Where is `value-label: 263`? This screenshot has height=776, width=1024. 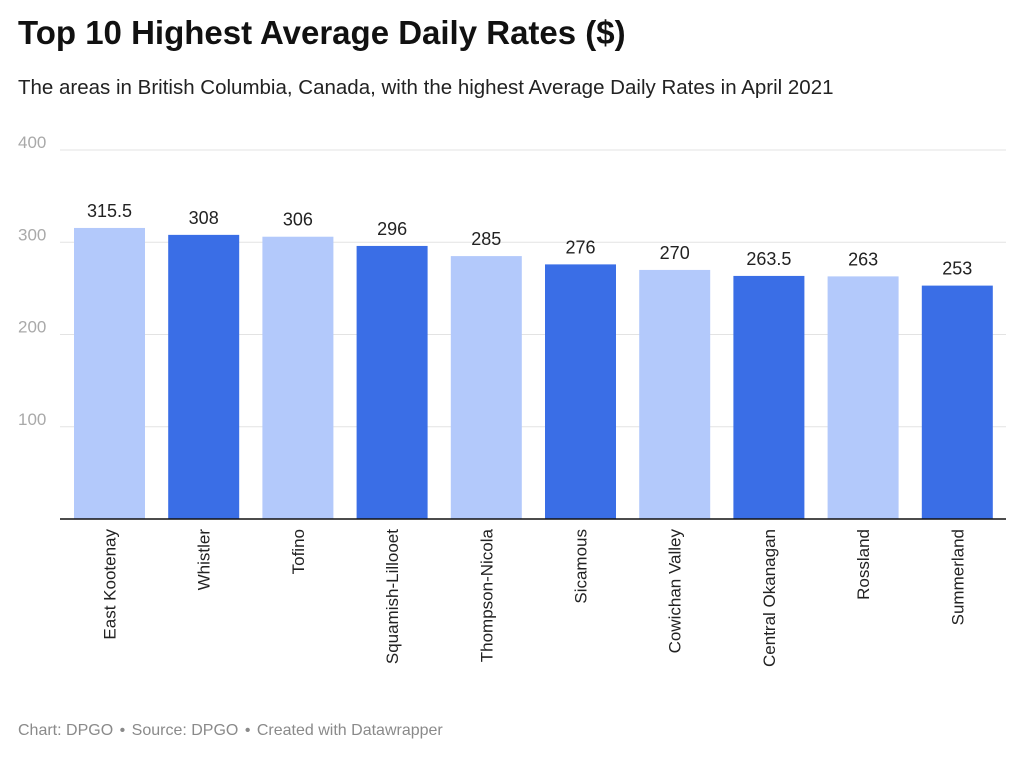 value-label: 263 is located at coordinates (863, 259).